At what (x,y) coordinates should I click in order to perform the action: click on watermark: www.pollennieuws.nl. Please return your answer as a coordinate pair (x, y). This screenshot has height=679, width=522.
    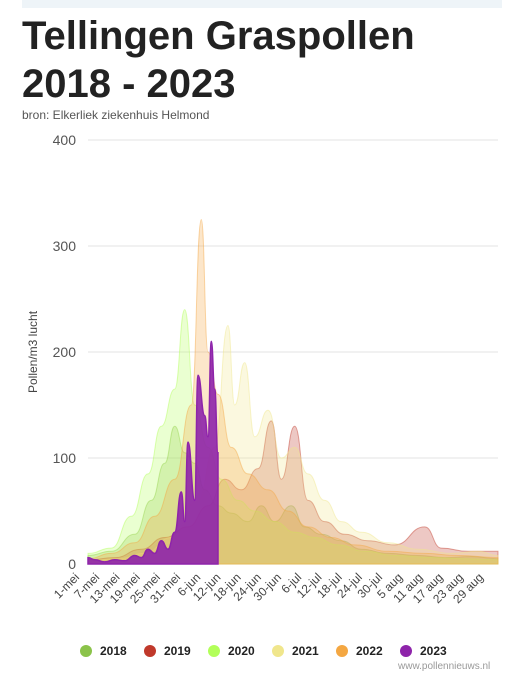
    Looking at the image, I should click on (444, 666).